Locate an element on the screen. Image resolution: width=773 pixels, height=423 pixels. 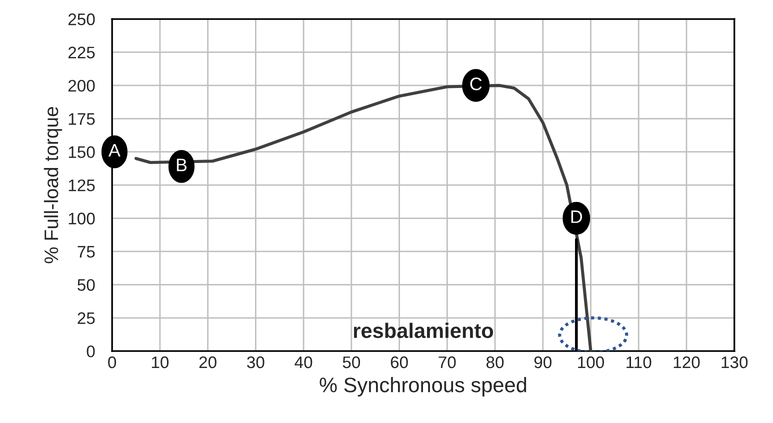
x-tick-label: 100 is located at coordinates (591, 362).